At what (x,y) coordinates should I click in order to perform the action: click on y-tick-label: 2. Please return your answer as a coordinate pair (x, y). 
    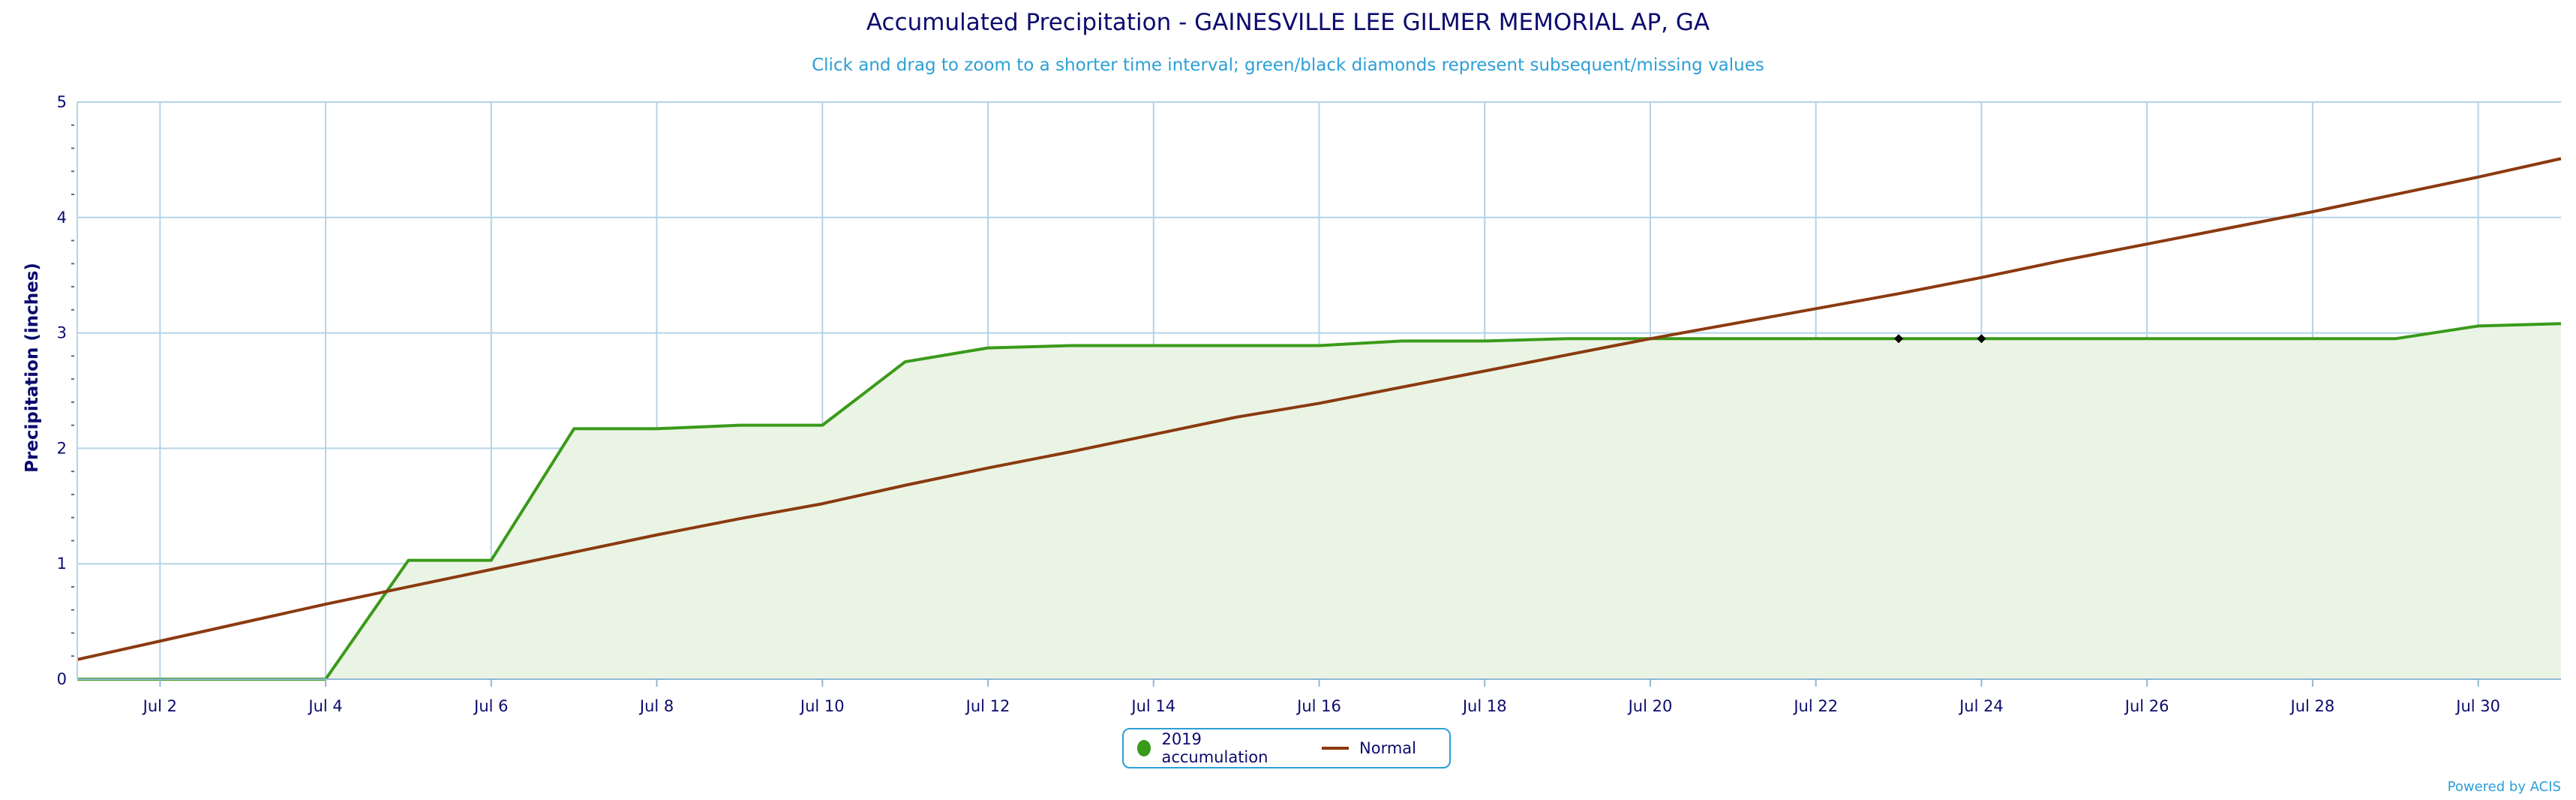
    Looking at the image, I should click on (62, 448).